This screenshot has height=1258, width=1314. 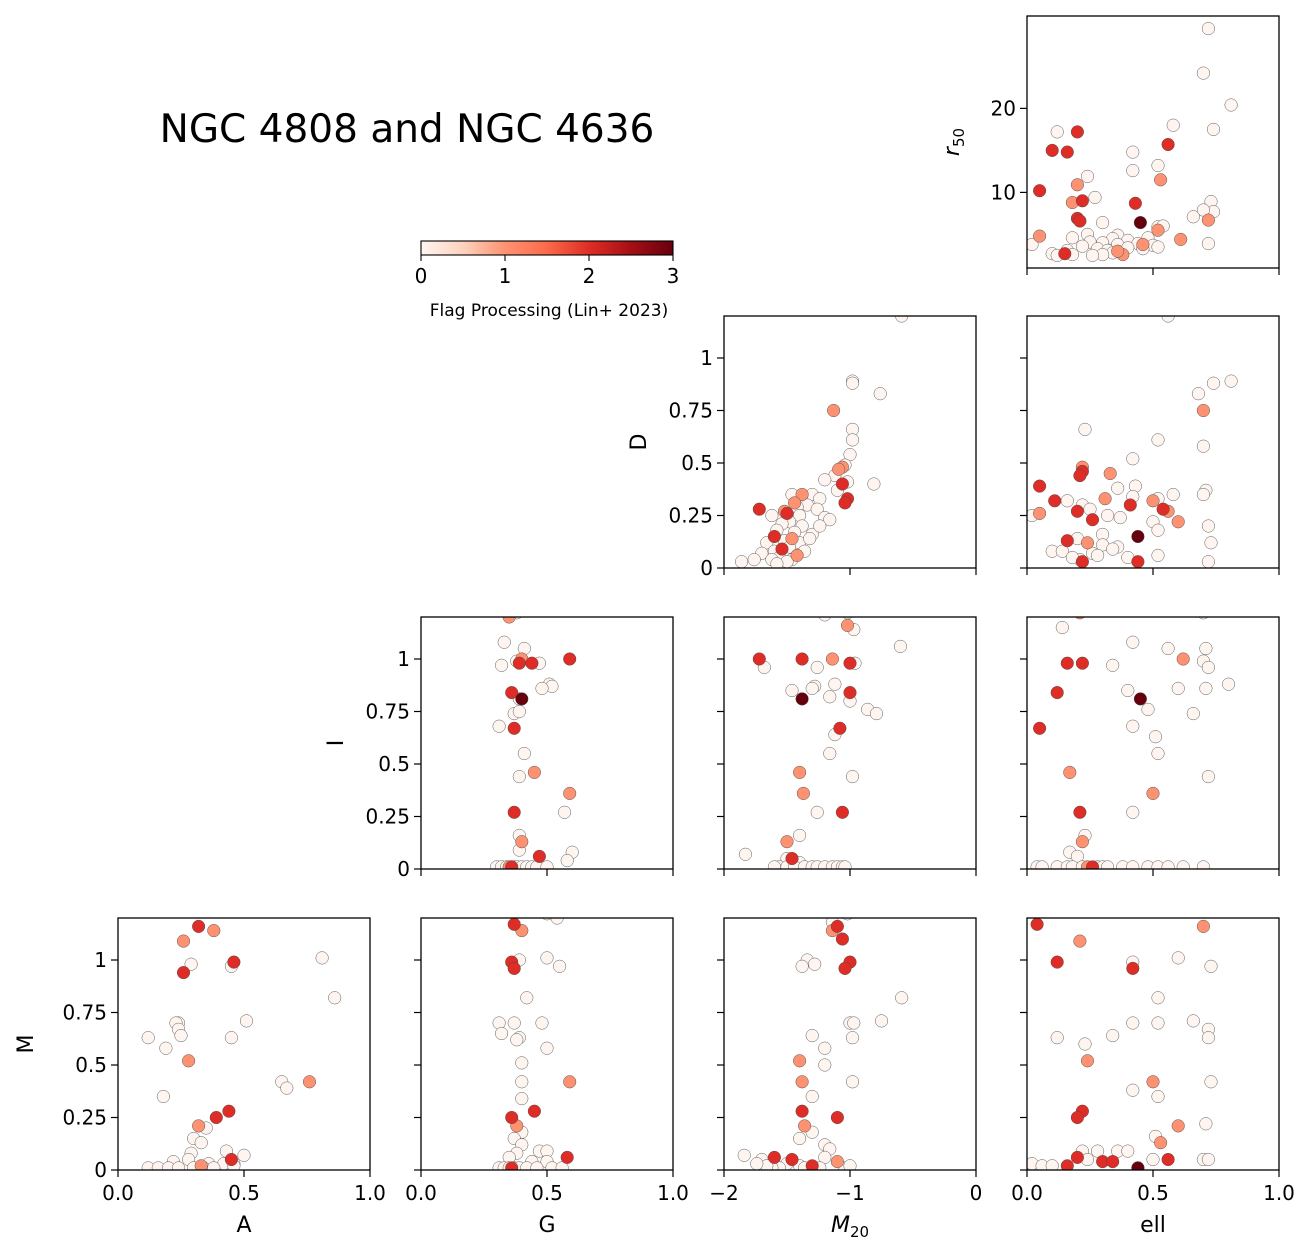 What do you see at coordinates (1133, 743) in the screenshot?
I see `points-I-ell` at bounding box center [1133, 743].